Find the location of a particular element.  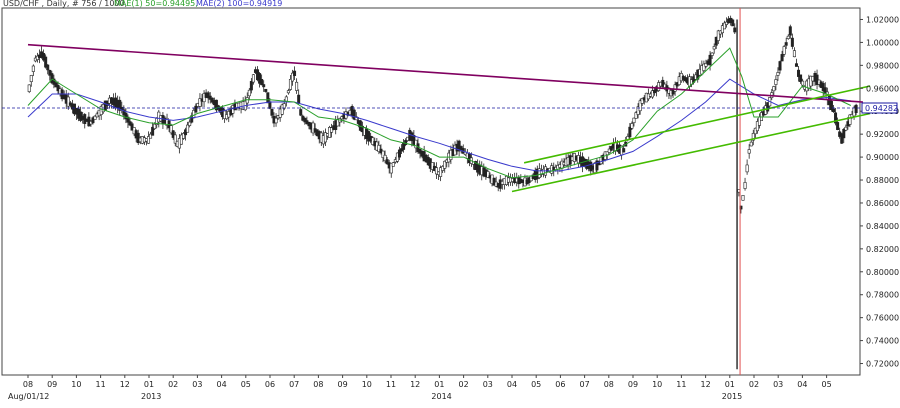

trendline-channel-lower is located at coordinates (691, 152).